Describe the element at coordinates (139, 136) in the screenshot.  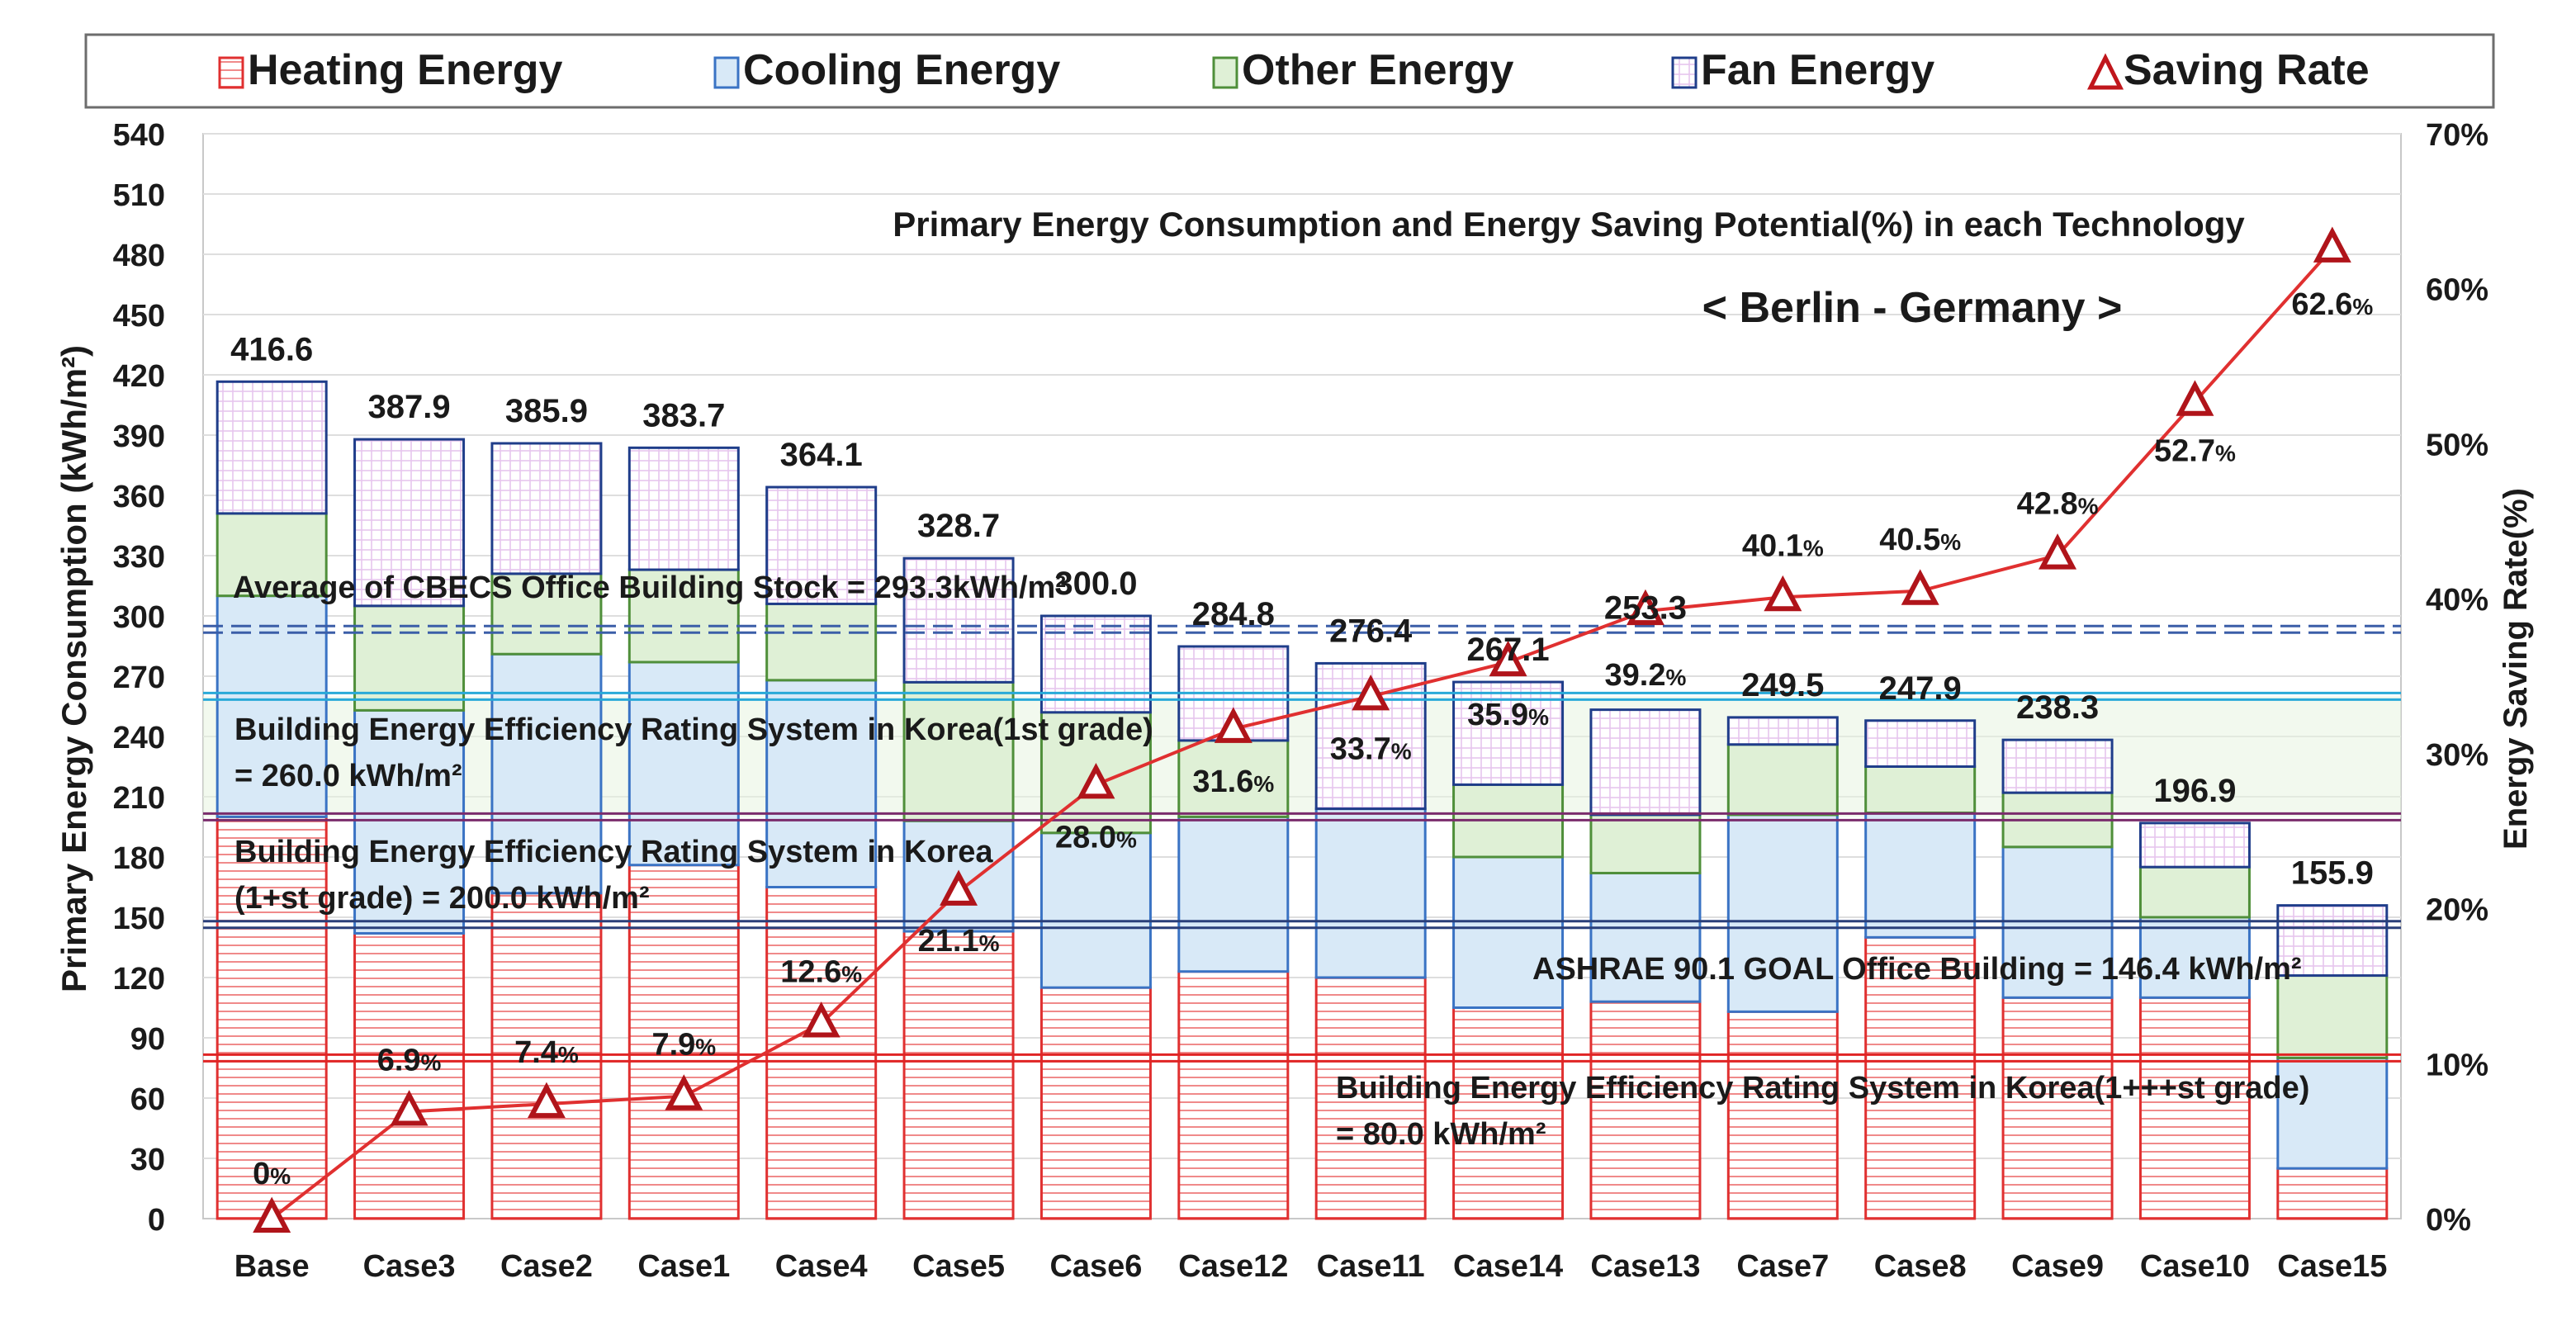
I see `y-tick-label: 540` at that location.